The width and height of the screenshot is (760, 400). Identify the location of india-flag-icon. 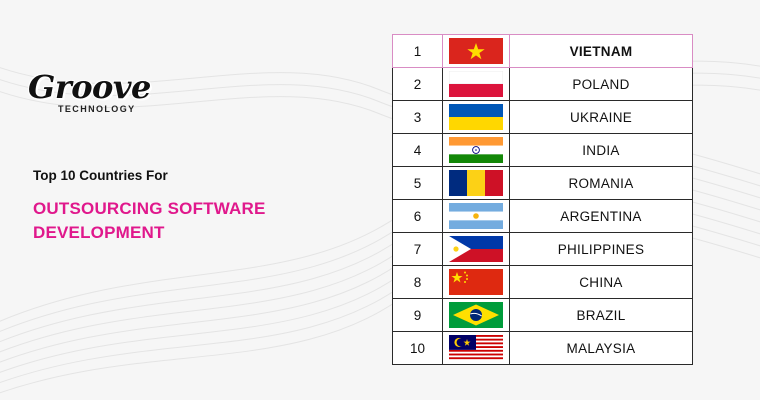
(476, 150).